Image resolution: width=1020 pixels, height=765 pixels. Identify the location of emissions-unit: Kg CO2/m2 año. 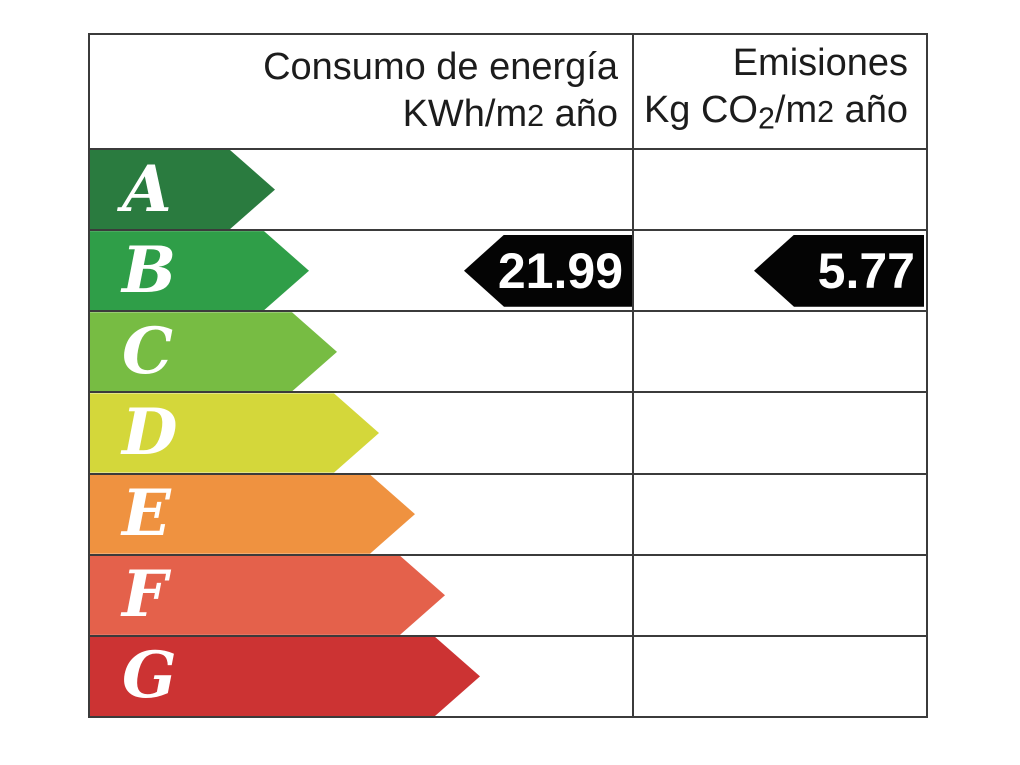
(775, 112).